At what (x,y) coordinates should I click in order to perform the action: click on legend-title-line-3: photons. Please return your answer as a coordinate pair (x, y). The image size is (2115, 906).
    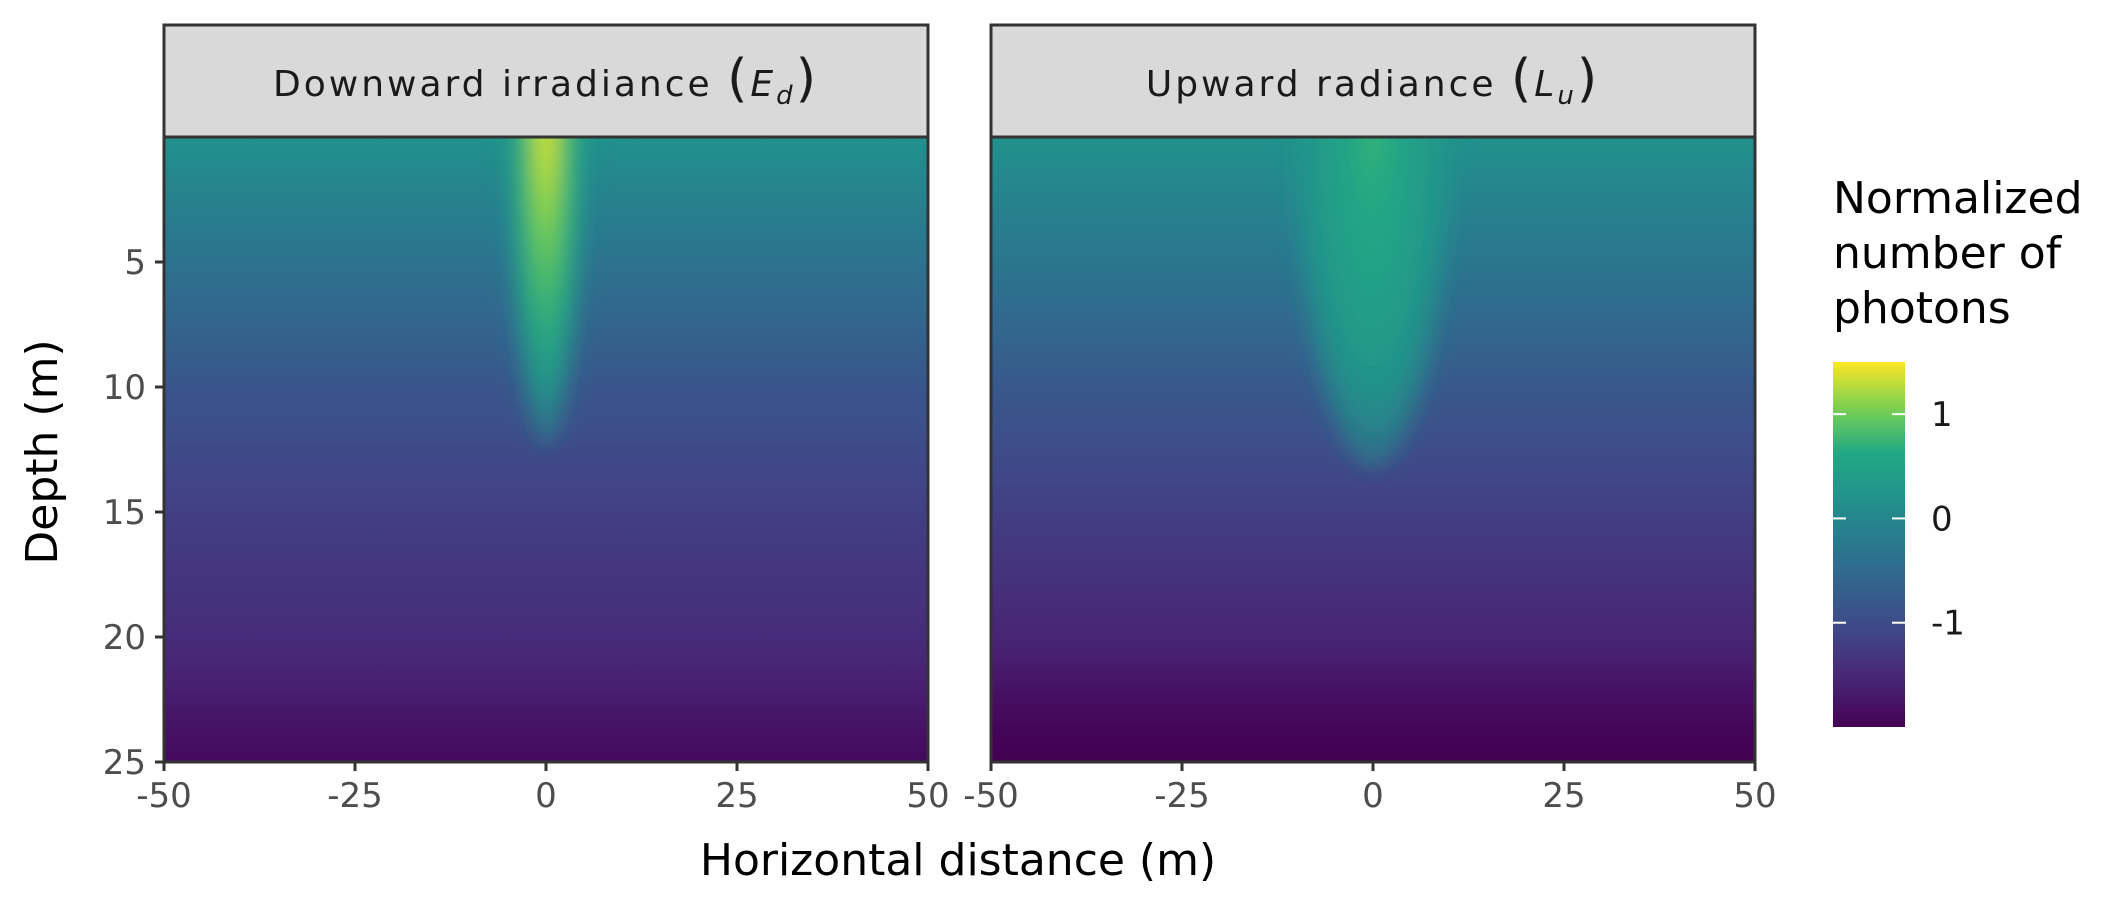
    Looking at the image, I should click on (1922, 308).